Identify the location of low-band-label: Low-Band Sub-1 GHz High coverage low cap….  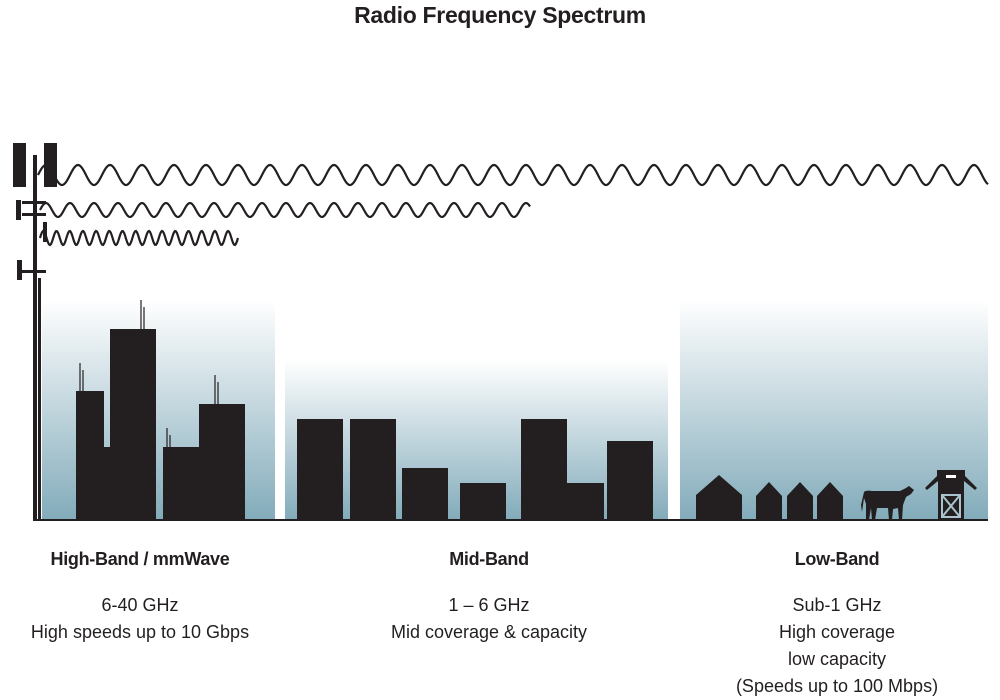
(837, 624).